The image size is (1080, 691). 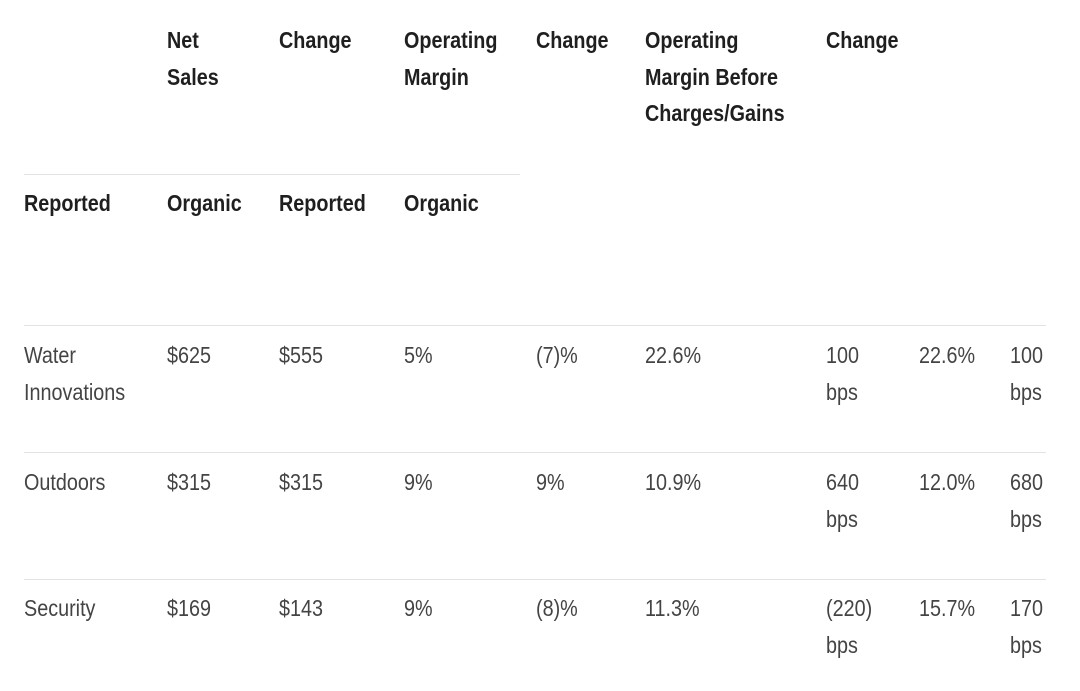 What do you see at coordinates (67, 203) in the screenshot?
I see `header-reported-1: Reported` at bounding box center [67, 203].